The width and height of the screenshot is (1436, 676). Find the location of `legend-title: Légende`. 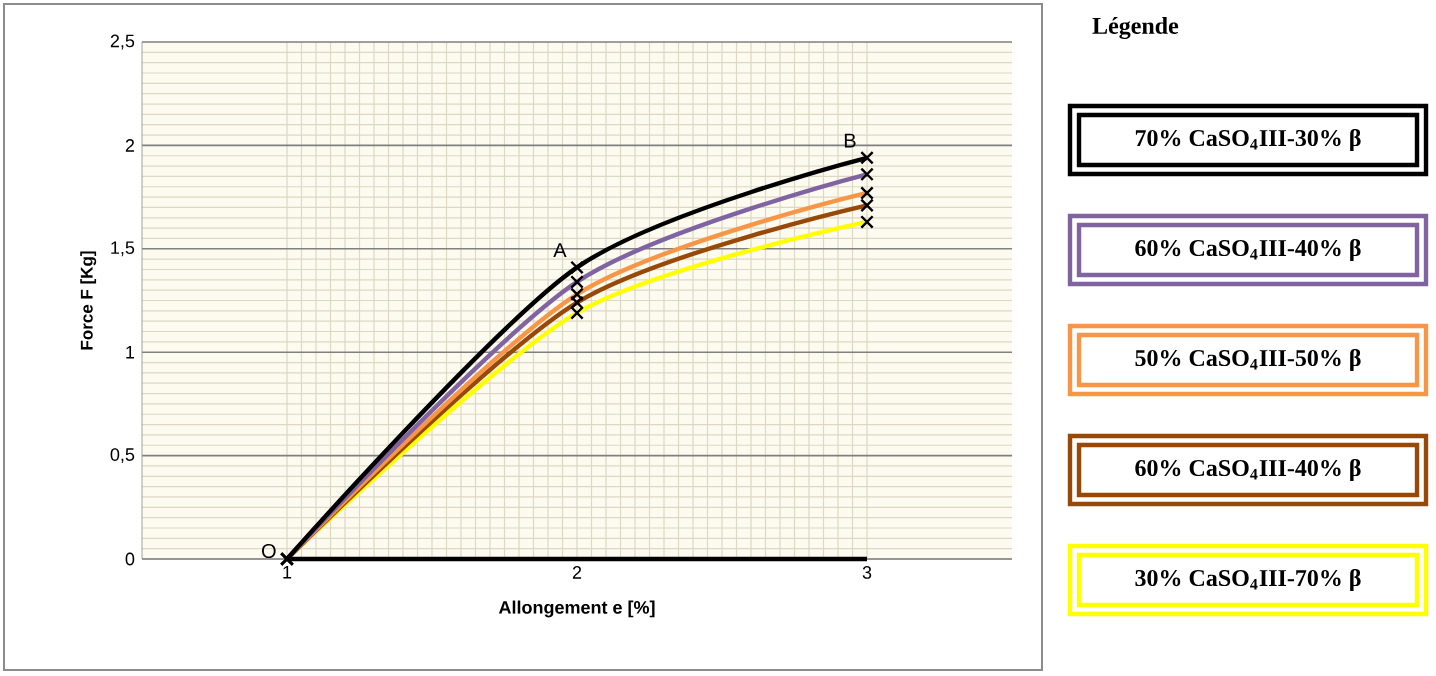

legend-title: Légende is located at coordinates (1135, 28).